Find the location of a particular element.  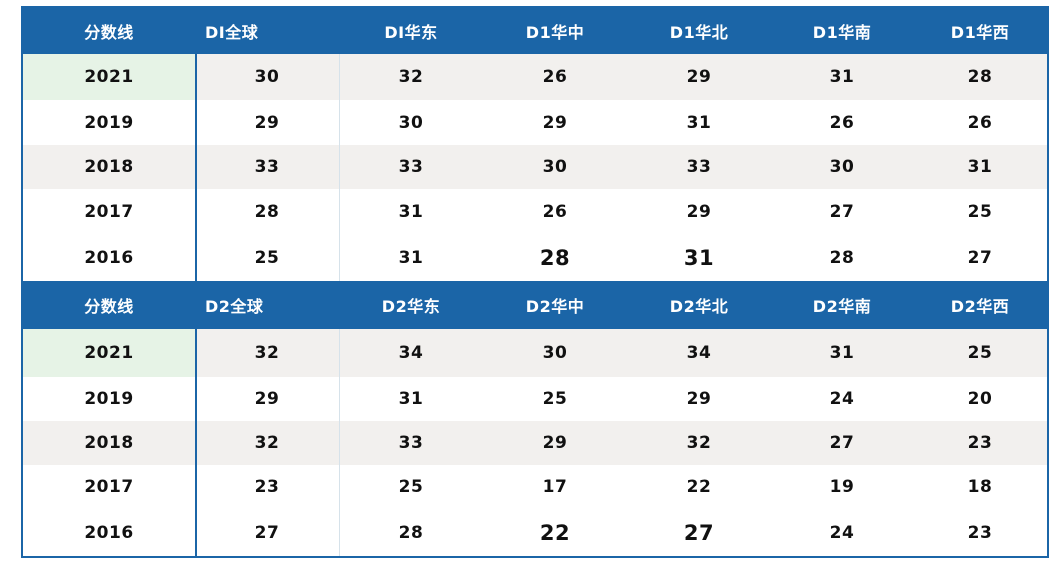

table-row: 2019 29 30 29 31 26 26 is located at coordinates (535, 122).